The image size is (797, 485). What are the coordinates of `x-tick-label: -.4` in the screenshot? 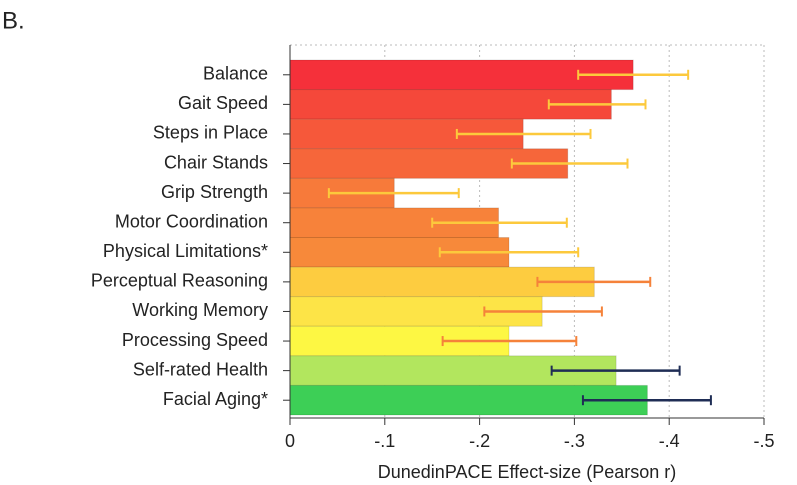 It's located at (669, 441).